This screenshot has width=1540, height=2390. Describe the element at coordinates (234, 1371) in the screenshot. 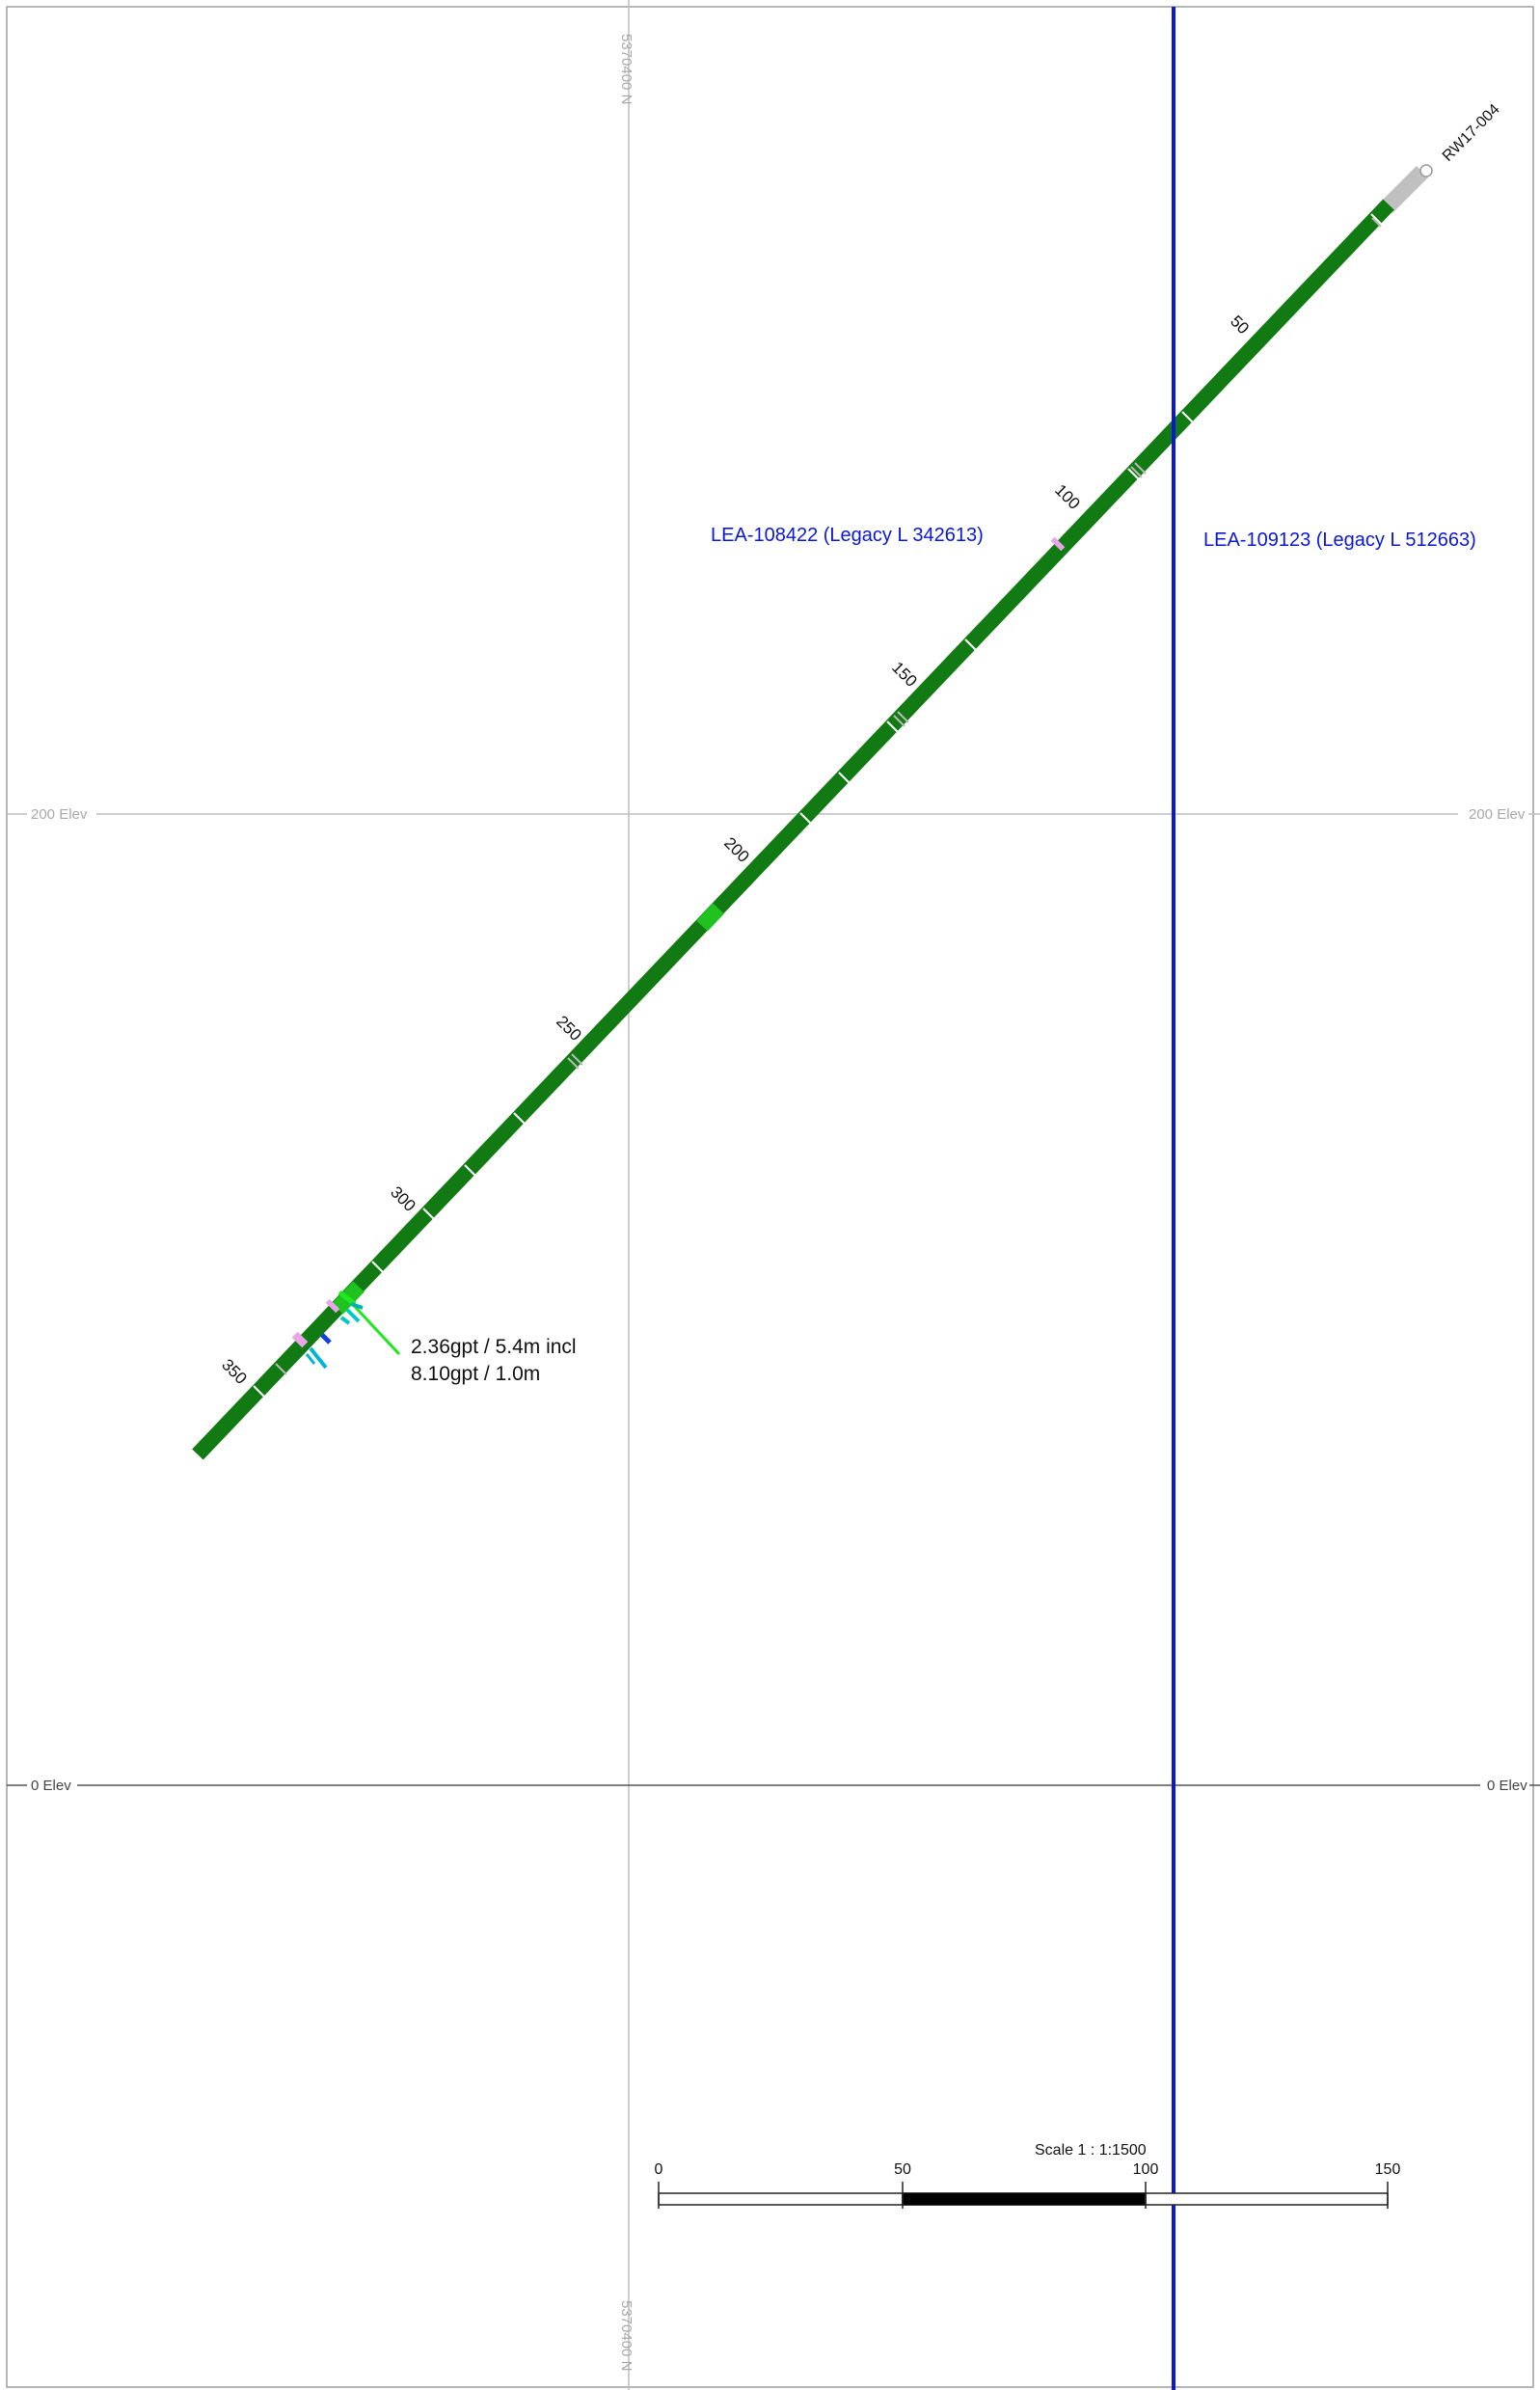

I see `depth-label-350: 350` at that location.